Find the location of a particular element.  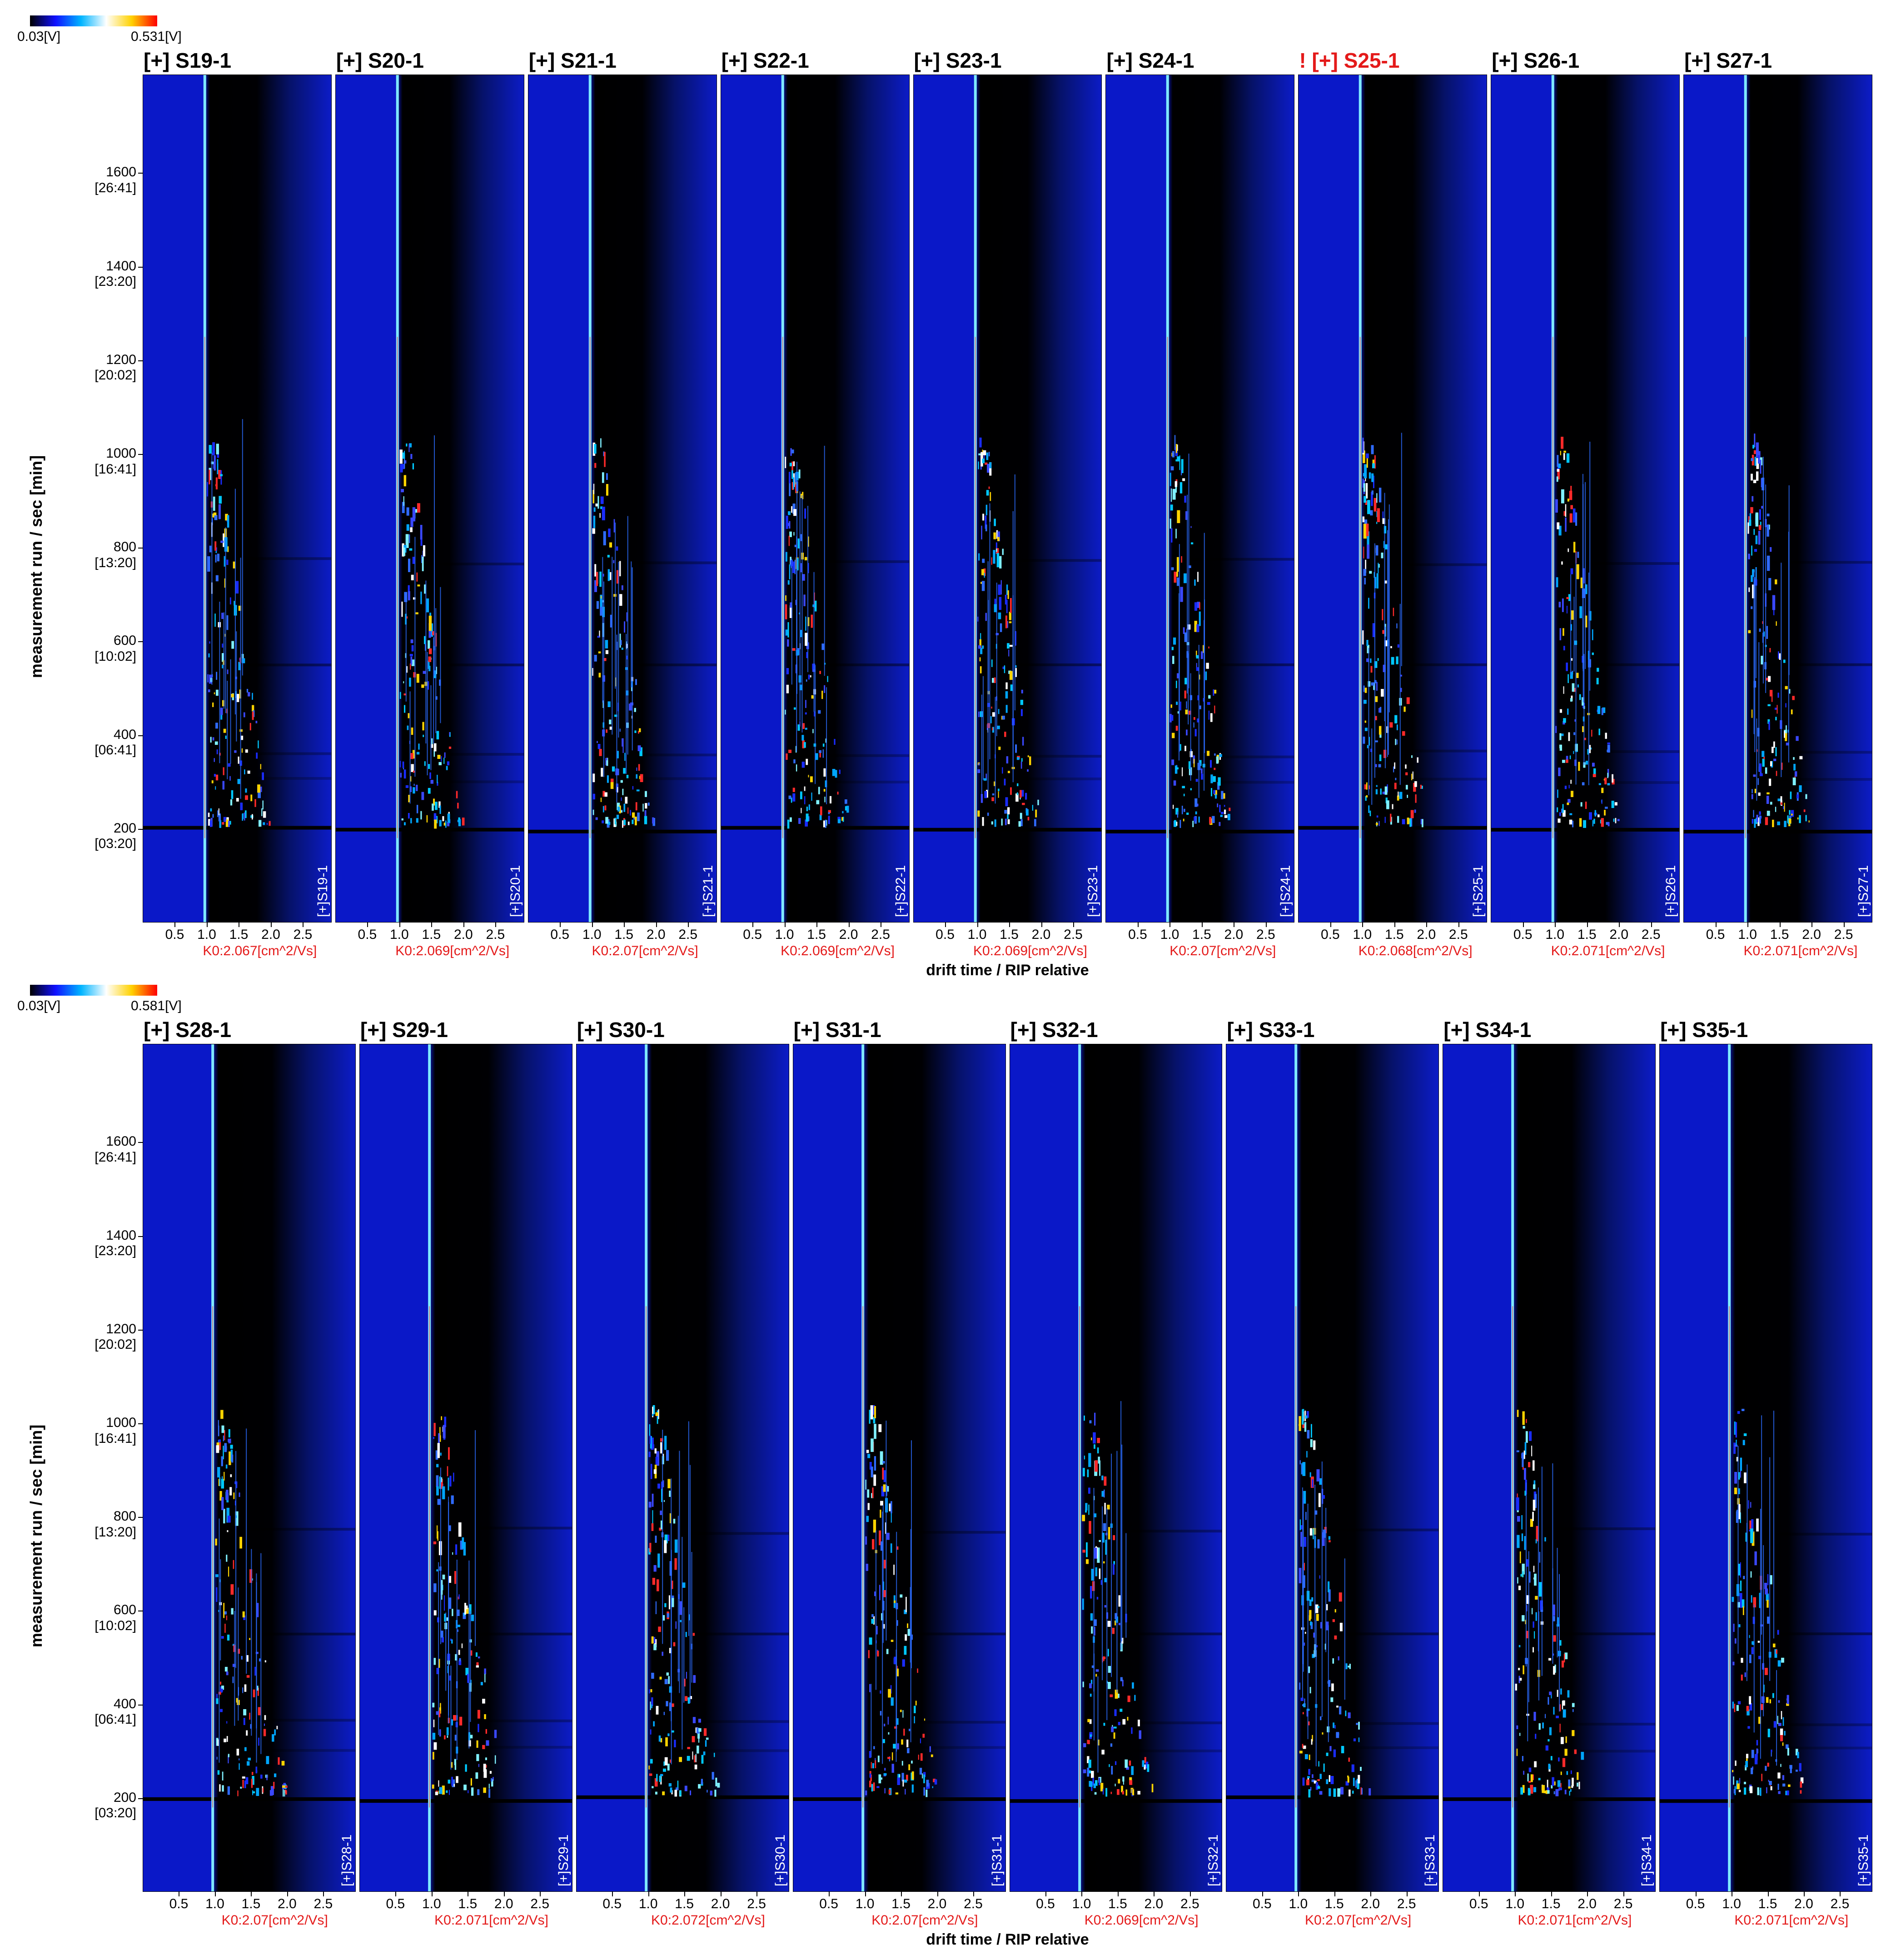

k0-label: K0:2.071[cm^2/Vs] is located at coordinates (1791, 1920).